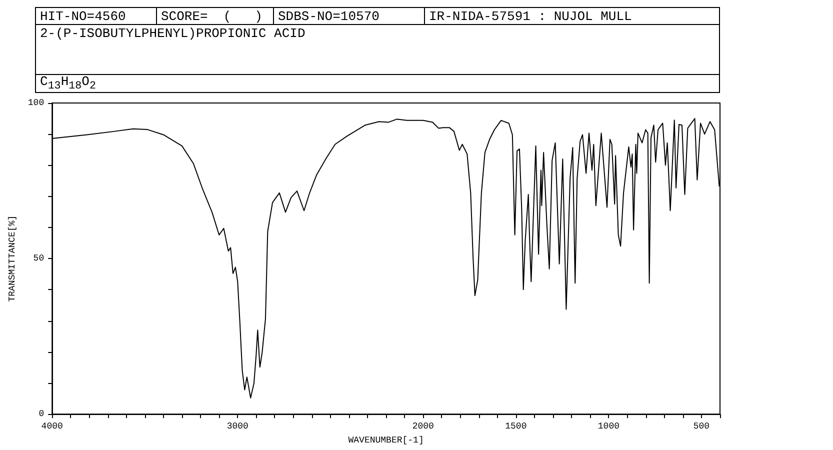 The height and width of the screenshot is (450, 833). What do you see at coordinates (36, 103) in the screenshot?
I see `y-tick-label: 100` at bounding box center [36, 103].